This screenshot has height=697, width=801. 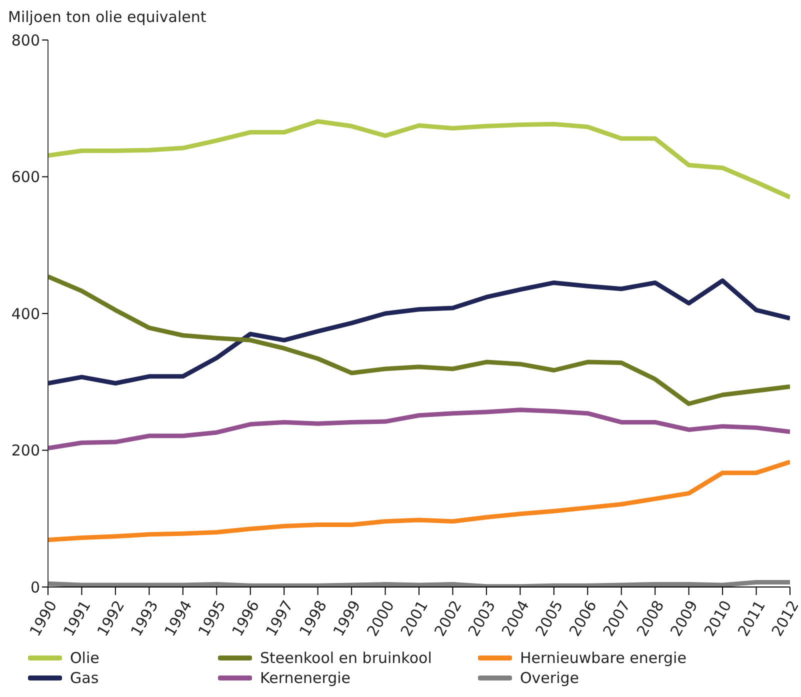 I want to click on y-tick-label: 200, so click(x=25, y=451).